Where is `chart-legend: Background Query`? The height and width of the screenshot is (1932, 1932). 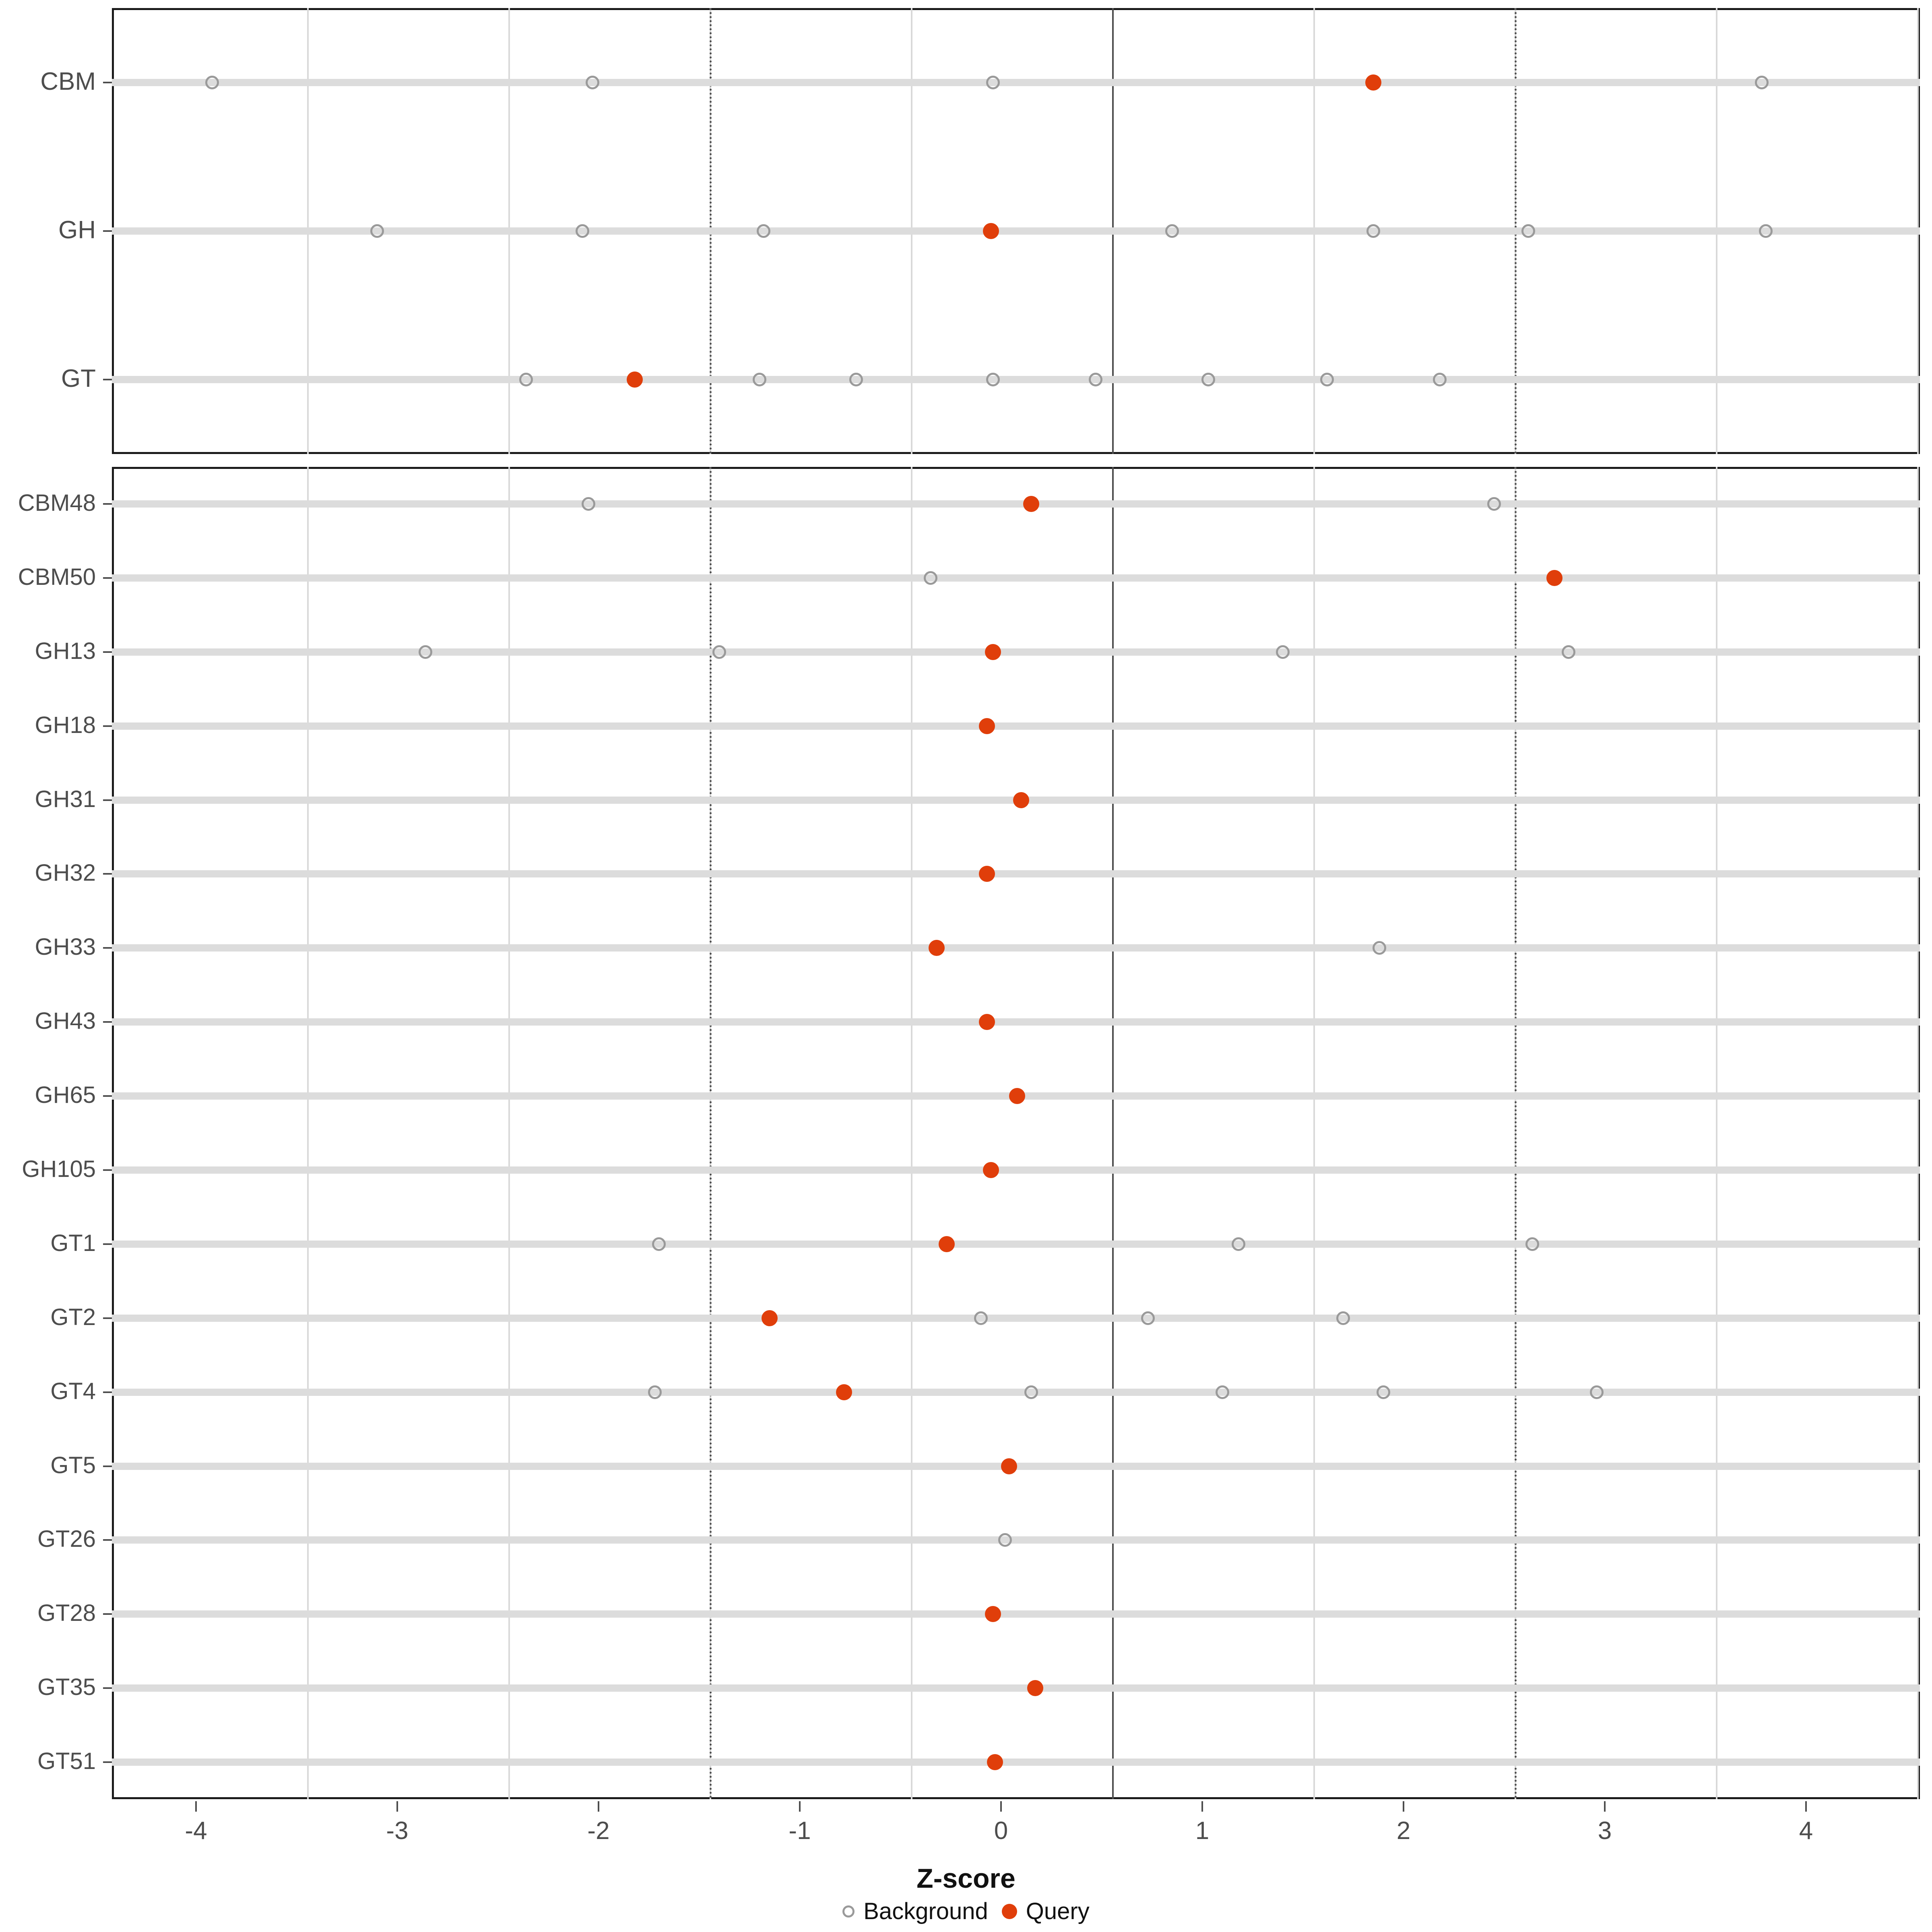
chart-legend: Background Query is located at coordinates (966, 1911).